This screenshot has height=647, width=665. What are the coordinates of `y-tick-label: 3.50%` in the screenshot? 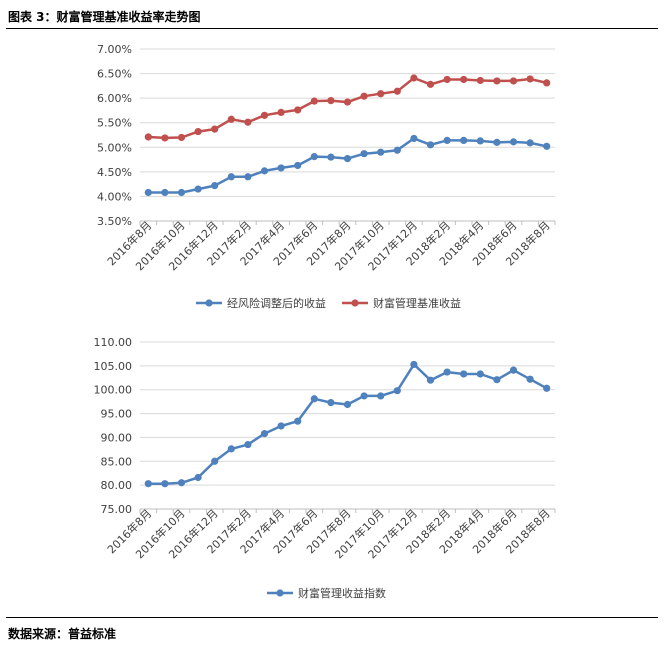 It's located at (114, 221).